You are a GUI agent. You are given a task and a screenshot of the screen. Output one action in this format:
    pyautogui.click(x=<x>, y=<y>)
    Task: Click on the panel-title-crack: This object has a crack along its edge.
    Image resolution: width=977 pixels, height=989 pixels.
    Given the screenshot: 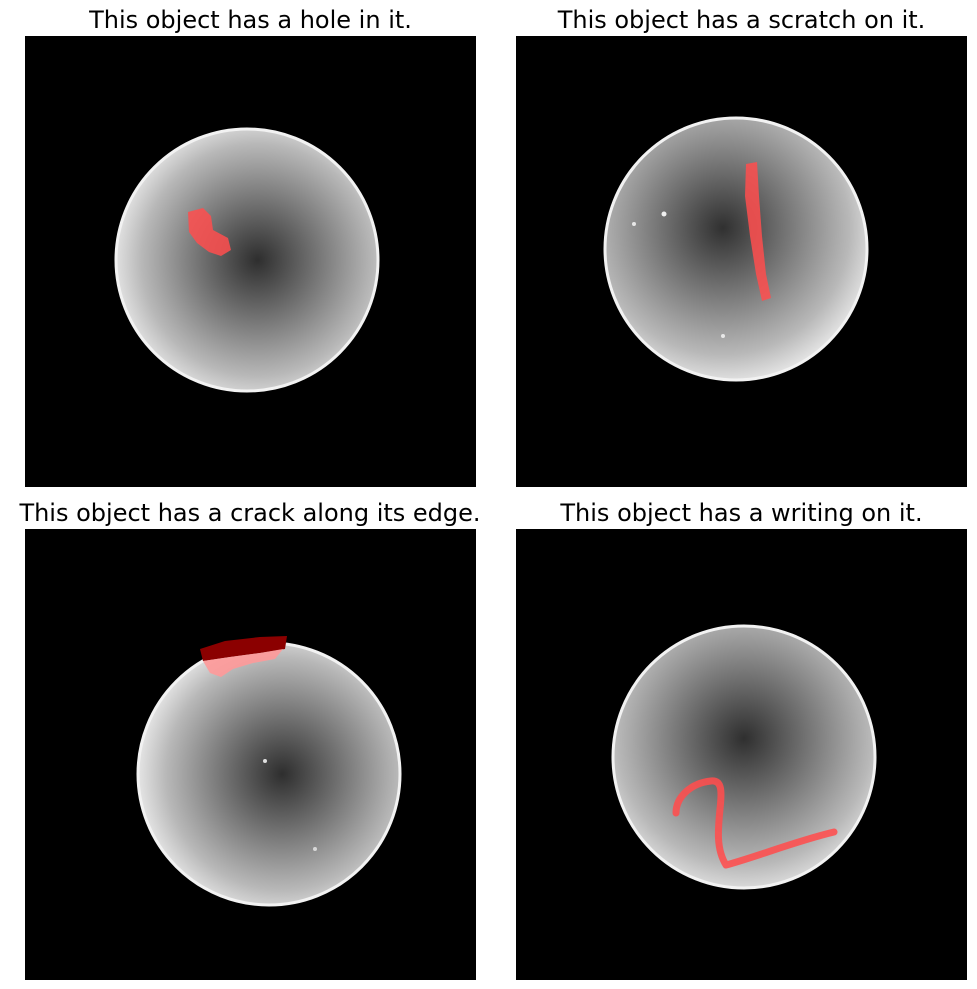 What is the action you would take?
    pyautogui.click(x=250, y=513)
    